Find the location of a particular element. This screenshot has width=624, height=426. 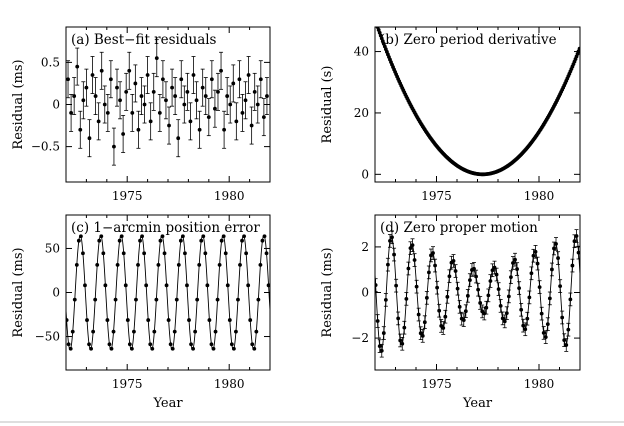

y-tick-label: −50 is located at coordinates (47, 337).